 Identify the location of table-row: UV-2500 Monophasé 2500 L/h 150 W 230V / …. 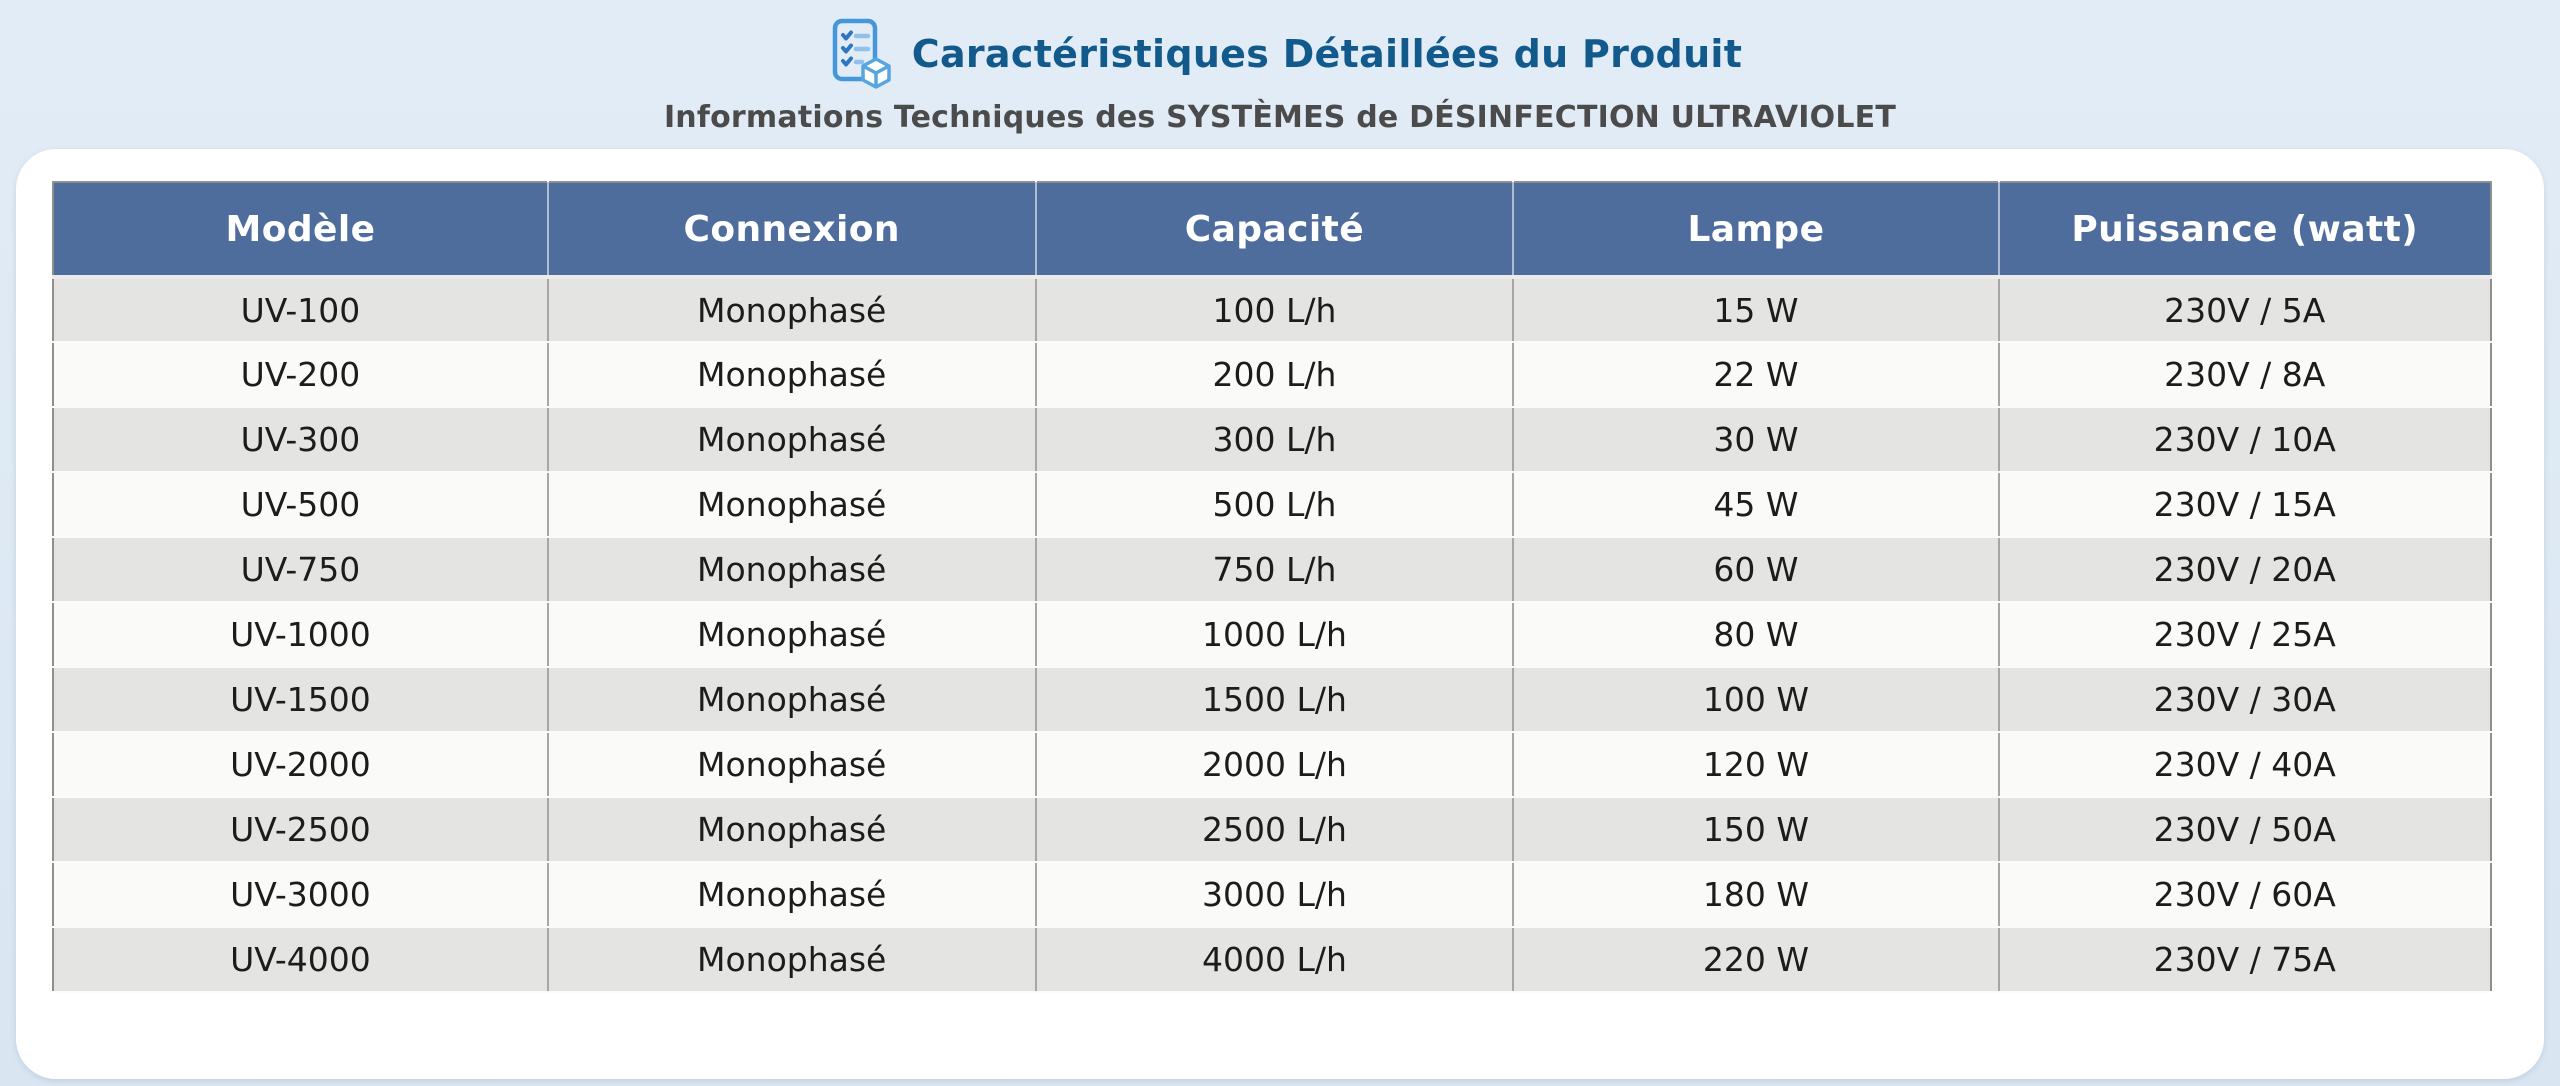
(1272, 830).